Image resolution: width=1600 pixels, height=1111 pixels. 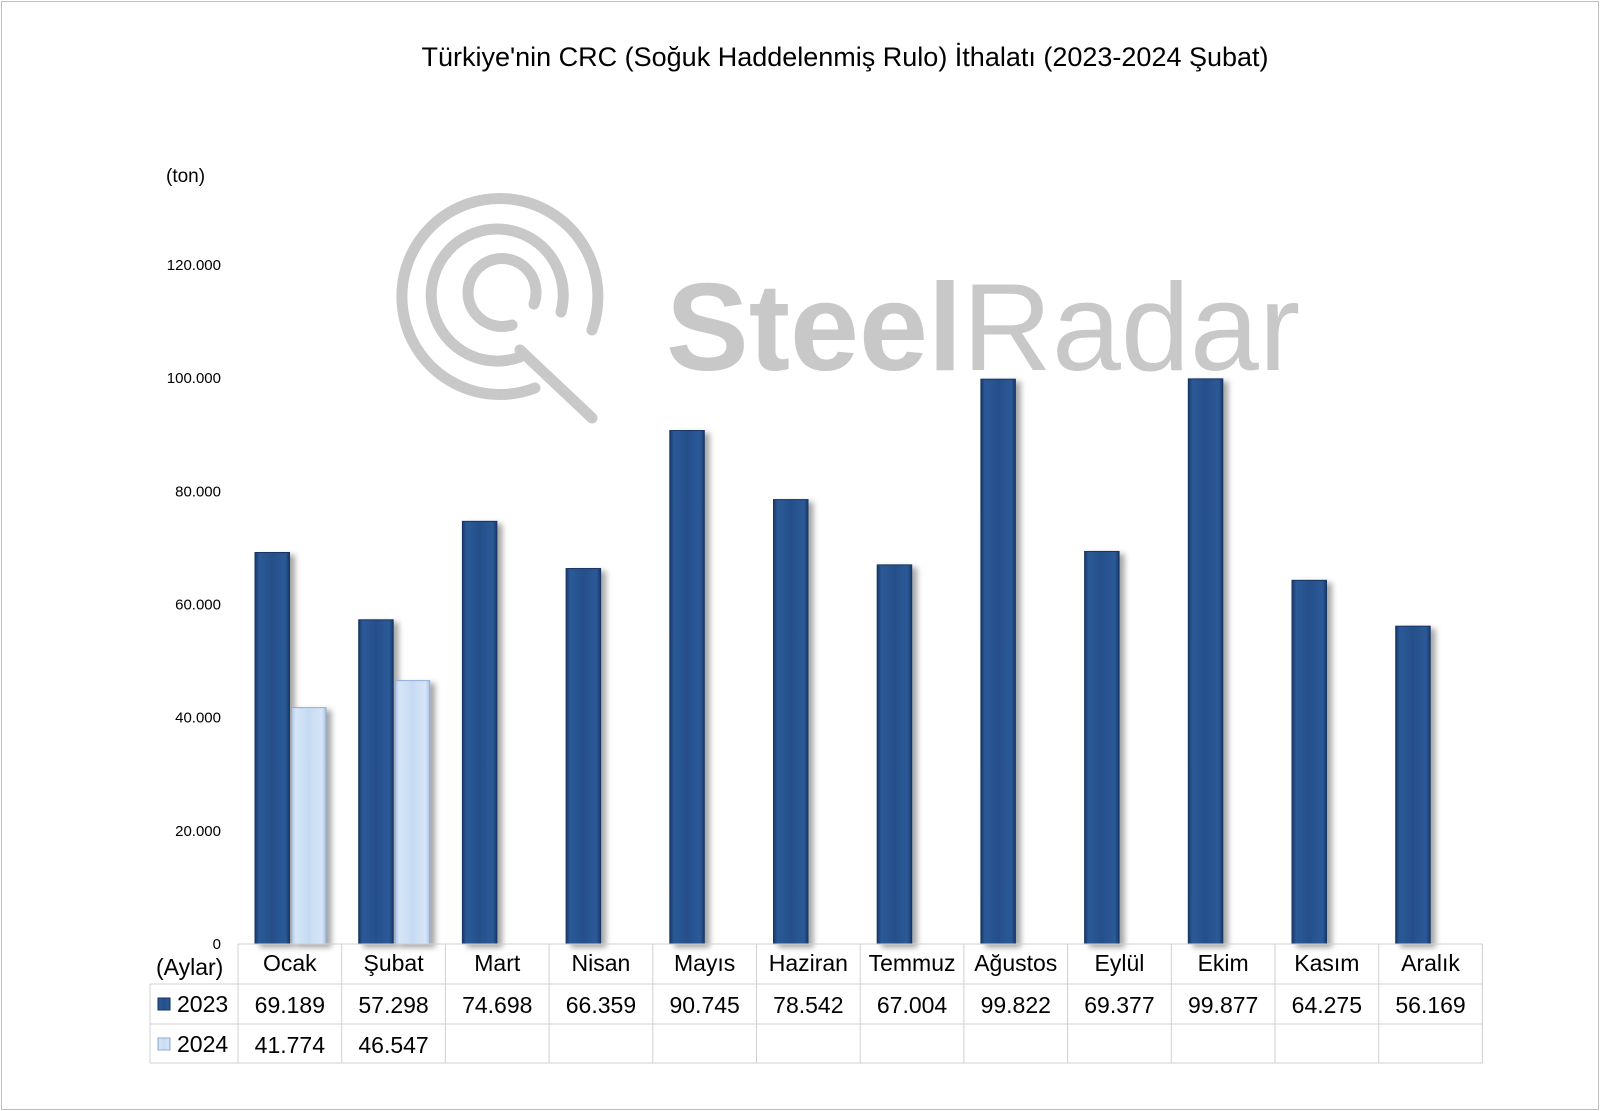 I want to click on x-tick-label: Kasım, so click(x=1326, y=963).